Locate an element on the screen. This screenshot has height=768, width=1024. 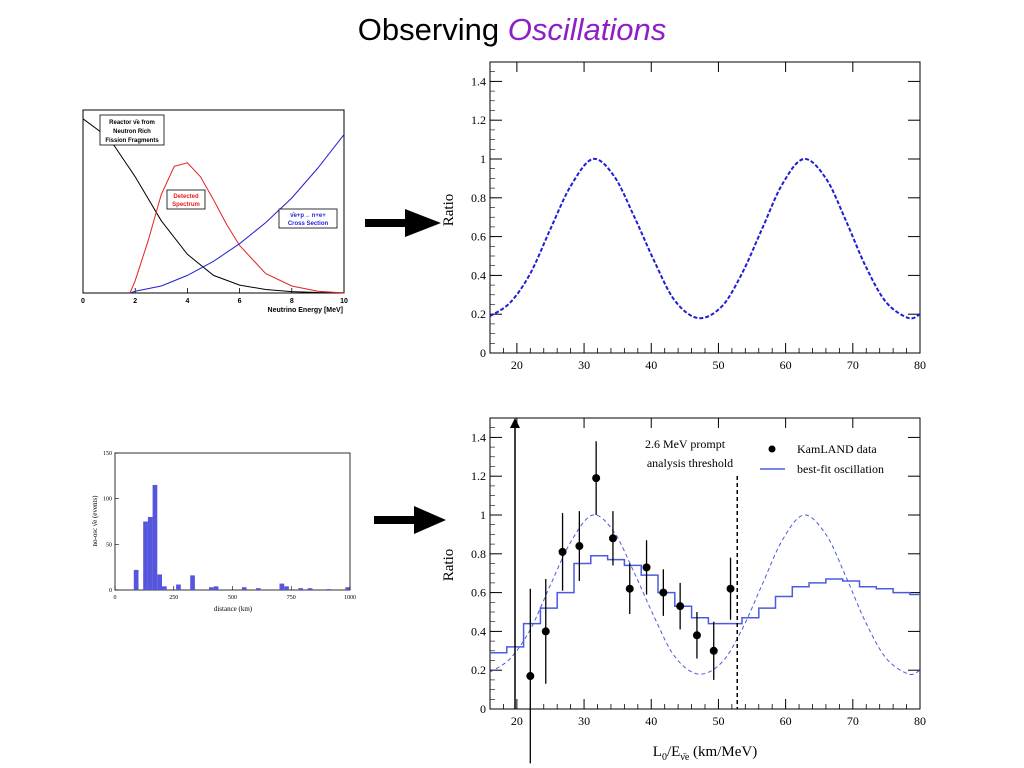
spectrum-x-tick-label: 2 is located at coordinates (135, 301).